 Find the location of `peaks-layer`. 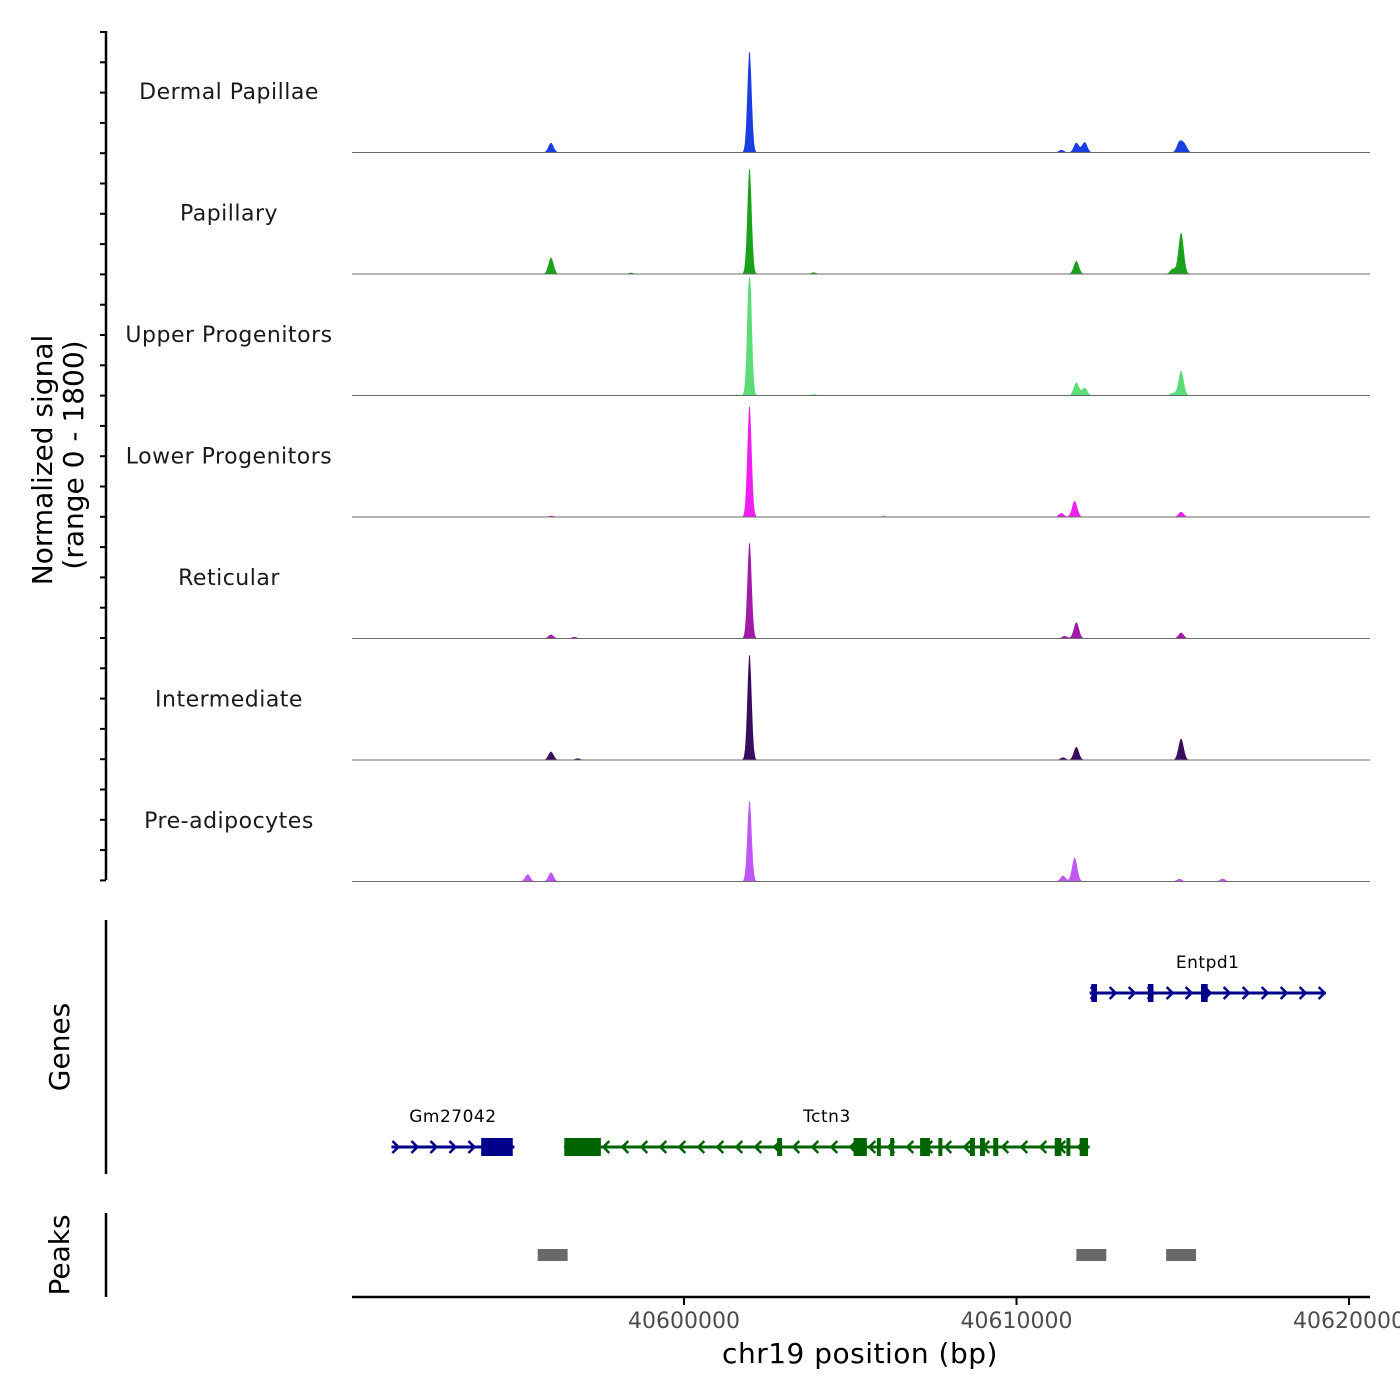

peaks-layer is located at coordinates (867, 1255).